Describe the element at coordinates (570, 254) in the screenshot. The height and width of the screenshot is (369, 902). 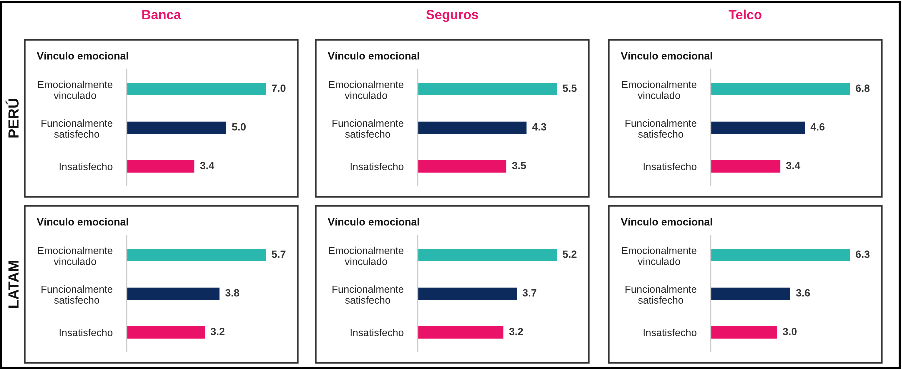
I see `data-label: 5.2` at that location.